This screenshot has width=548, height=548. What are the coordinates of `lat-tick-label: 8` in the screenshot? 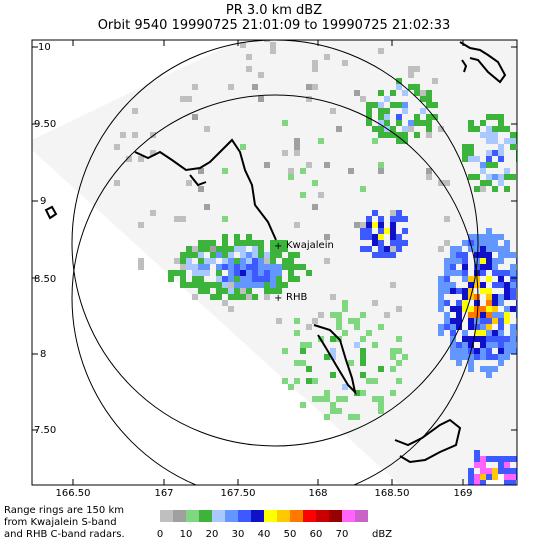 It's located at (43, 354).